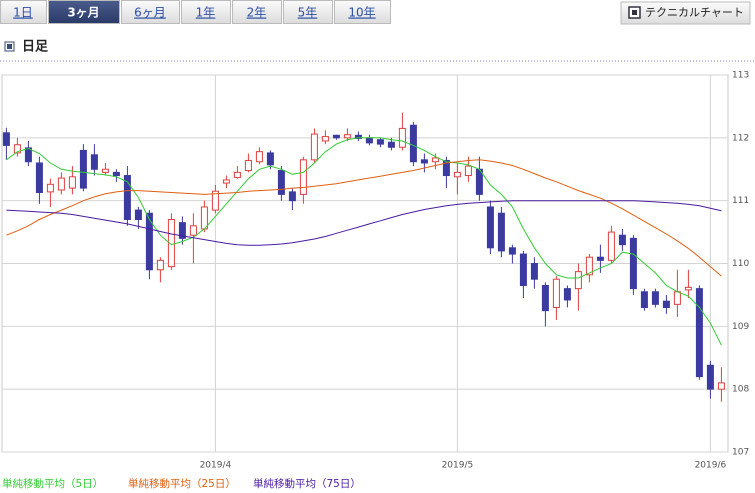 This screenshot has height=493, width=755. I want to click on tab-label: 2年, so click(257, 13).